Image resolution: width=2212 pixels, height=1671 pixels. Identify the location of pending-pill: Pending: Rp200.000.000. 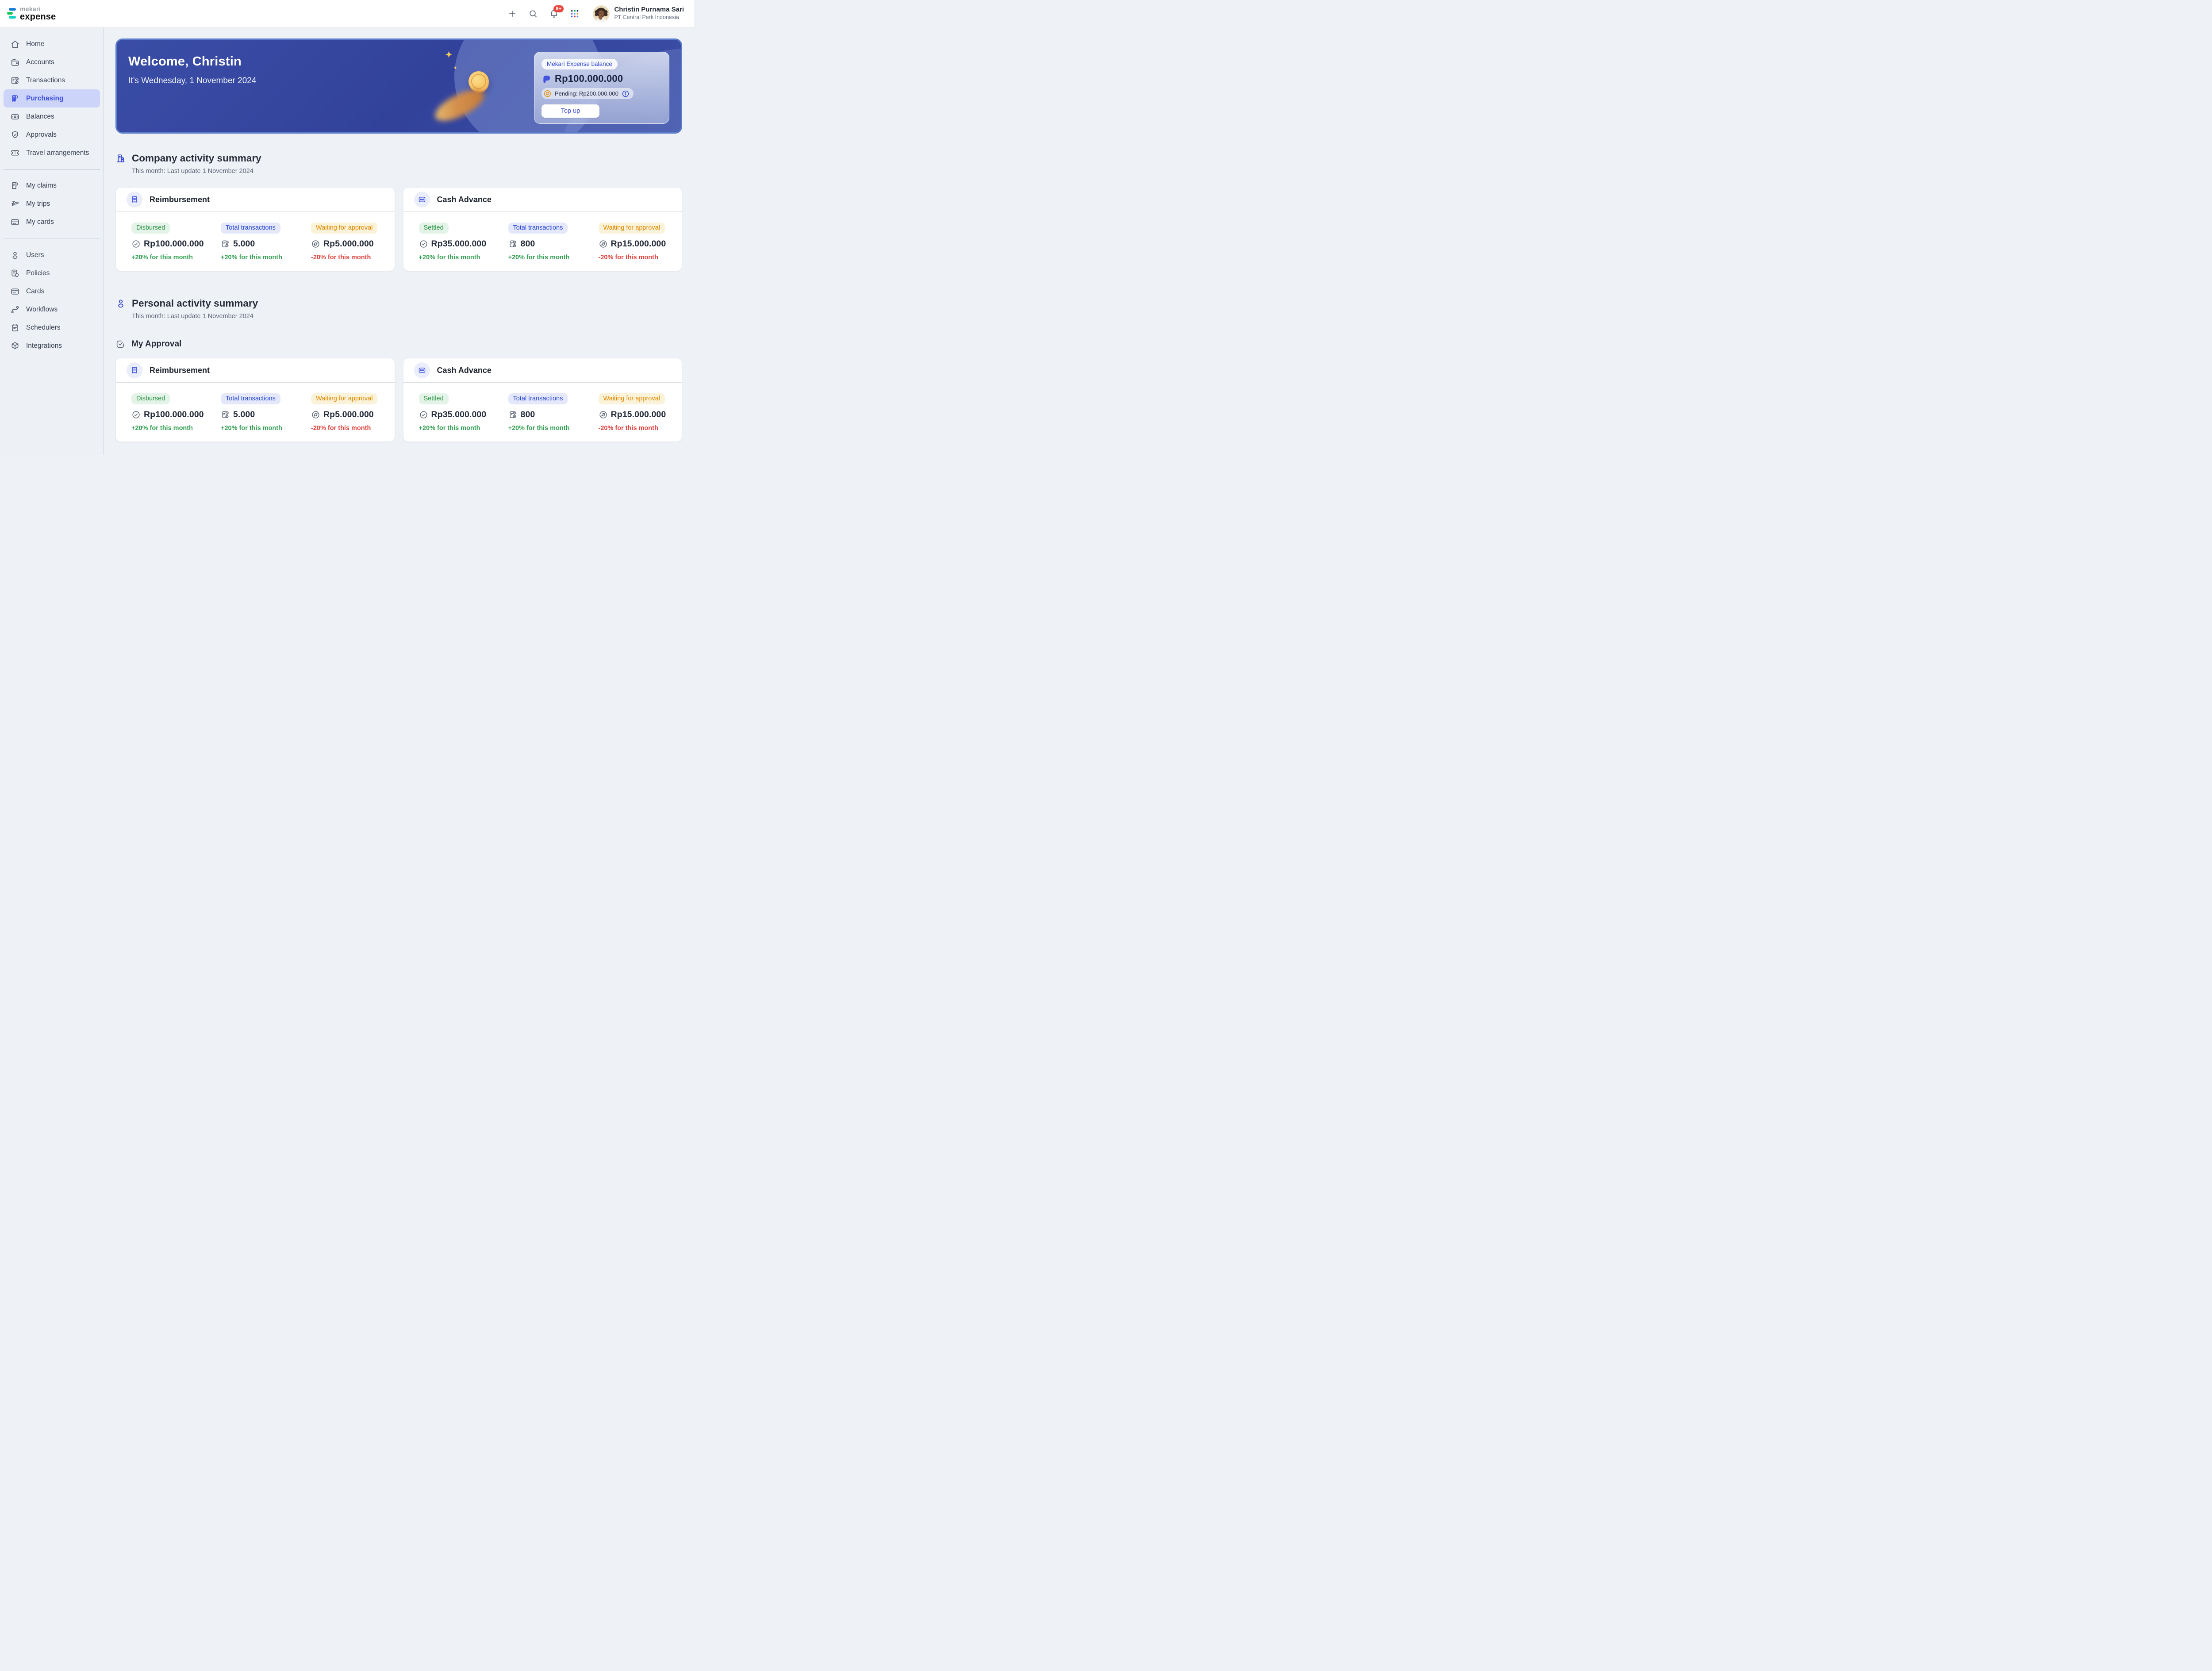
(587, 94).